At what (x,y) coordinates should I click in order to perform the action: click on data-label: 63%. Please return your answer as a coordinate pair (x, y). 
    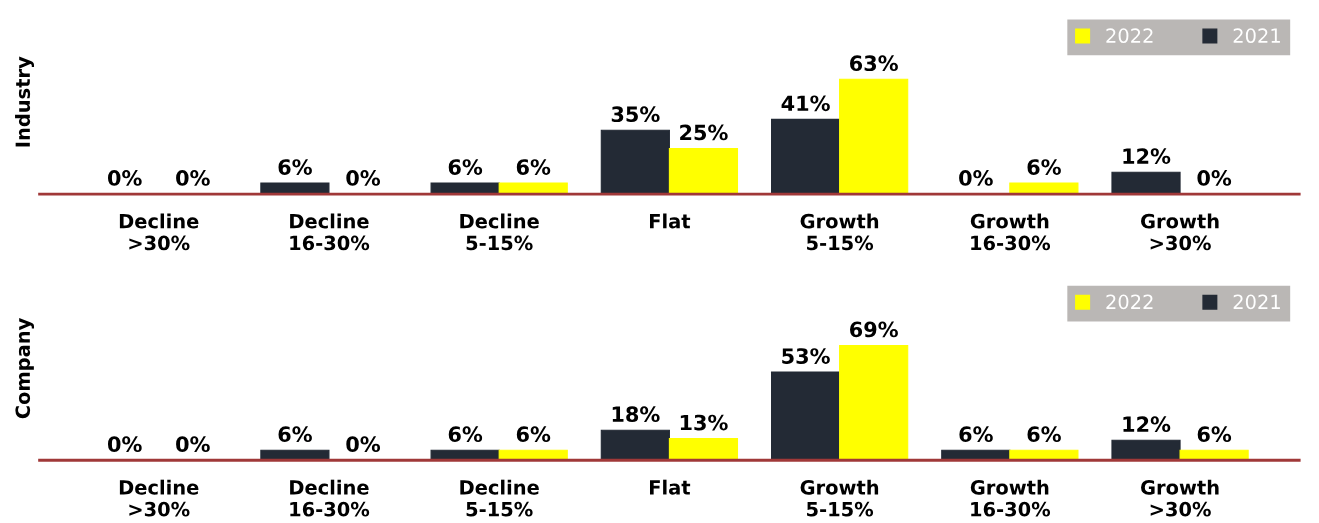
    Looking at the image, I should click on (874, 63).